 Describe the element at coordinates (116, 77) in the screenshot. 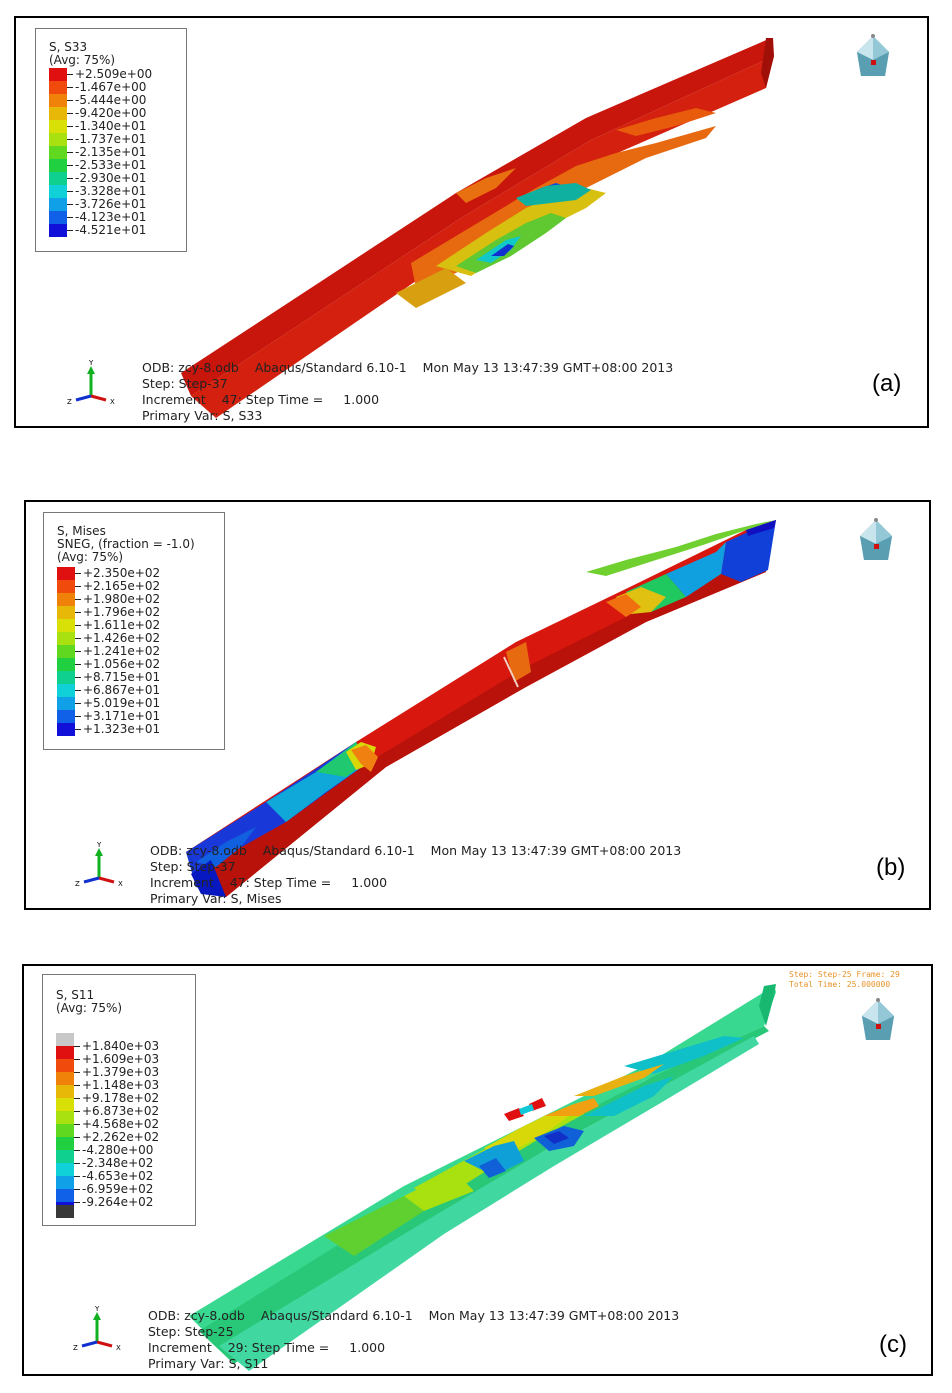

I see `legend-row: +2.509e+00` at that location.